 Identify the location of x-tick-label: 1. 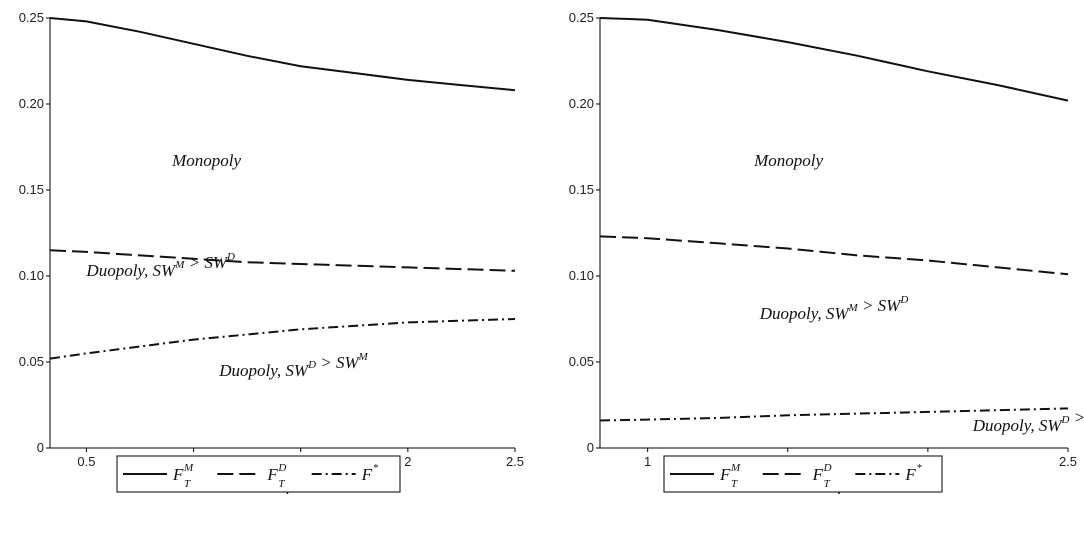
(647, 461).